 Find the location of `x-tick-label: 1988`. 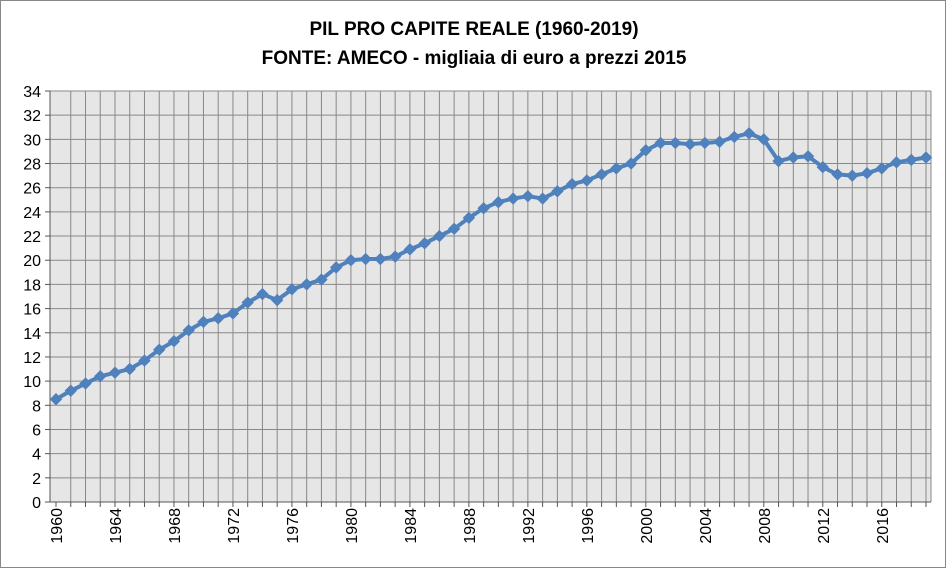

x-tick-label: 1988 is located at coordinates (470, 526).